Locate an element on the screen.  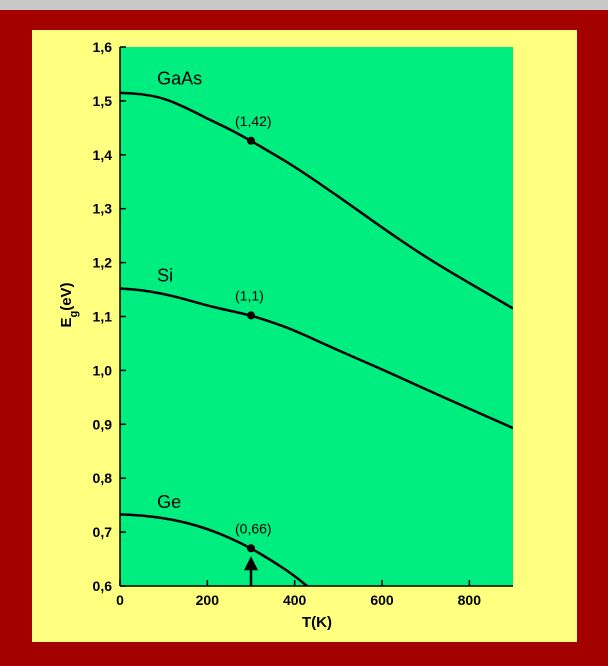
x-tick-label: 0 is located at coordinates (120, 600).